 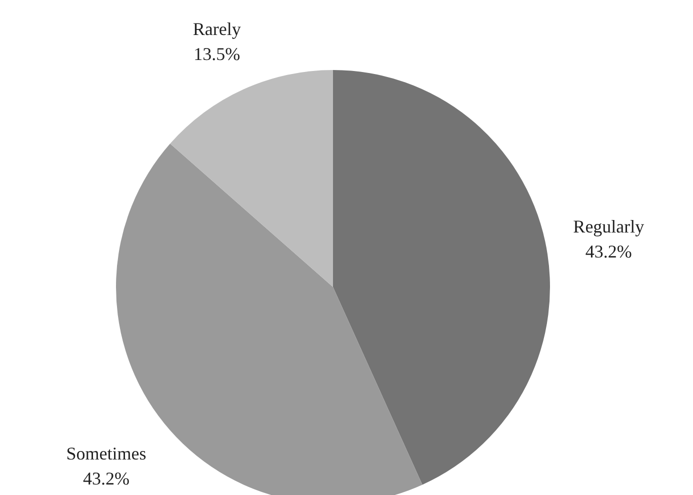 I want to click on slice-label: Regularly, so click(x=608, y=226).